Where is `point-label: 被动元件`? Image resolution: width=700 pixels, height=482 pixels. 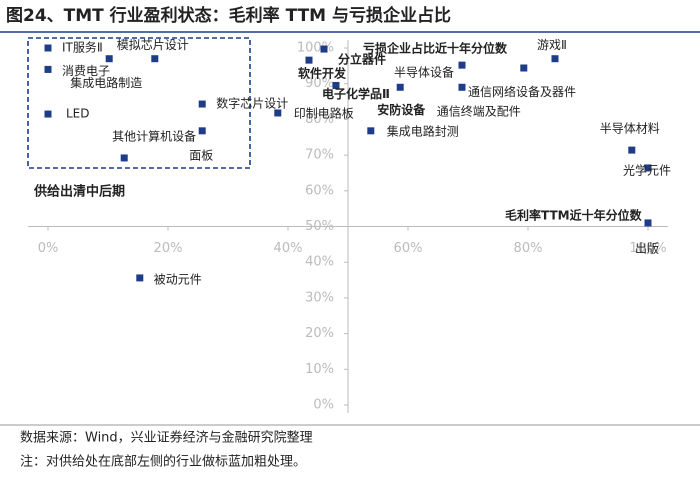
point-label: 被动元件 is located at coordinates (178, 279).